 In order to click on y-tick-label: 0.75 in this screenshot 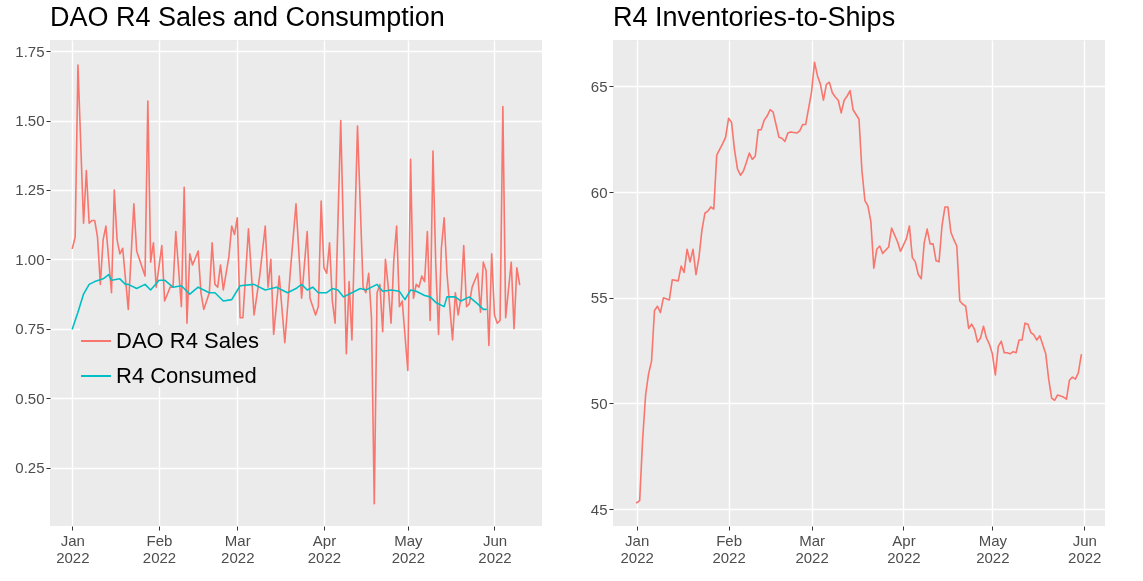, I will do `click(30, 329)`.